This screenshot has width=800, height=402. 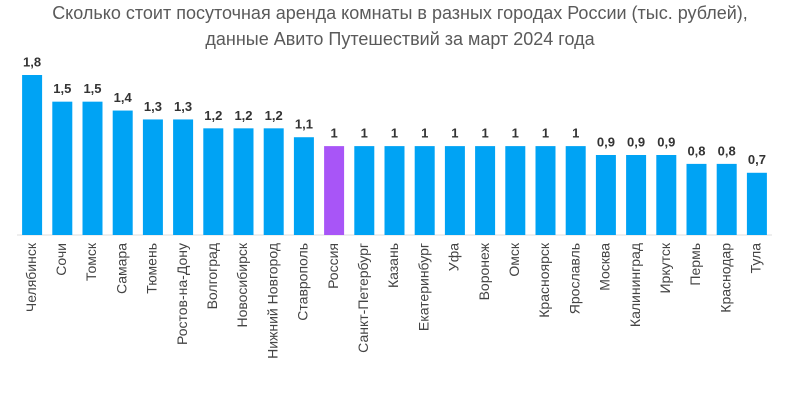 I want to click on x-tick-label: Калининград, so click(x=635, y=285).